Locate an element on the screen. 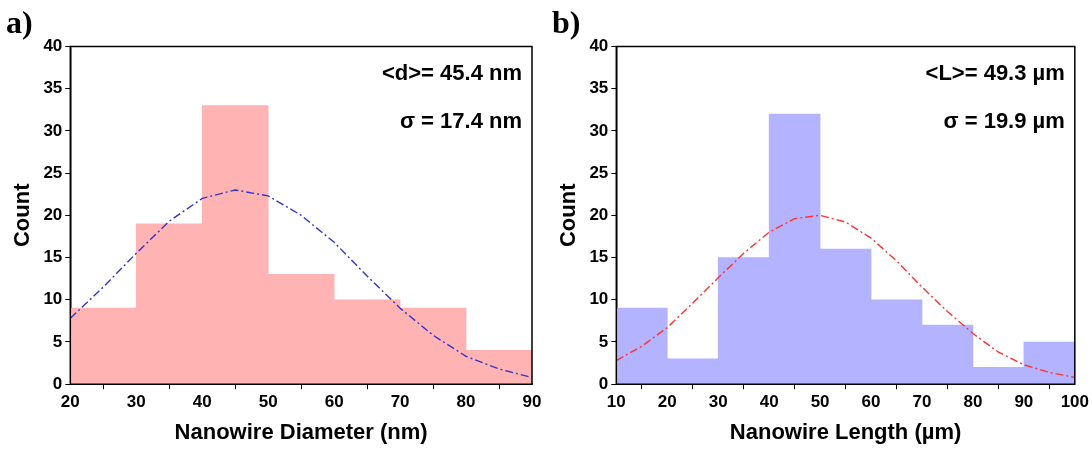 The height and width of the screenshot is (450, 1092). annotation: σ = 19.9 µm is located at coordinates (1004, 121).